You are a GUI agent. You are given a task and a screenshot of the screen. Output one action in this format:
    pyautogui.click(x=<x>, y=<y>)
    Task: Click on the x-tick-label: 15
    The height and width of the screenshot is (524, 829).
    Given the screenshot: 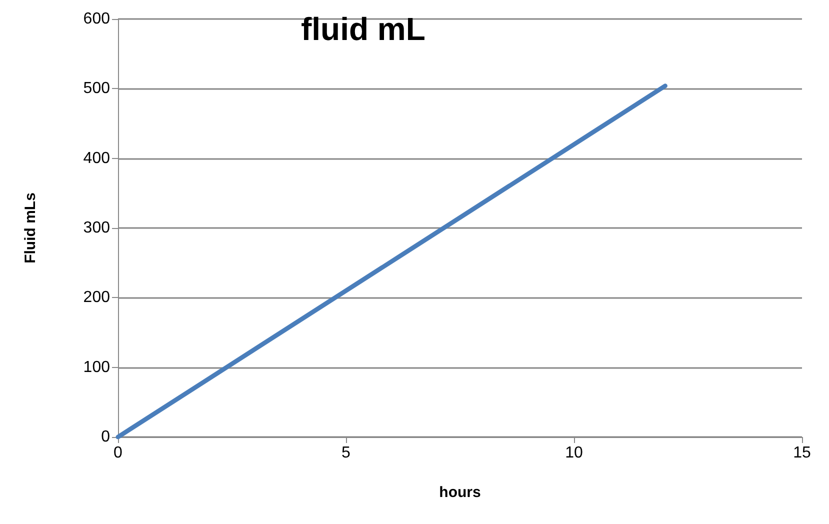 What is the action you would take?
    pyautogui.click(x=802, y=453)
    